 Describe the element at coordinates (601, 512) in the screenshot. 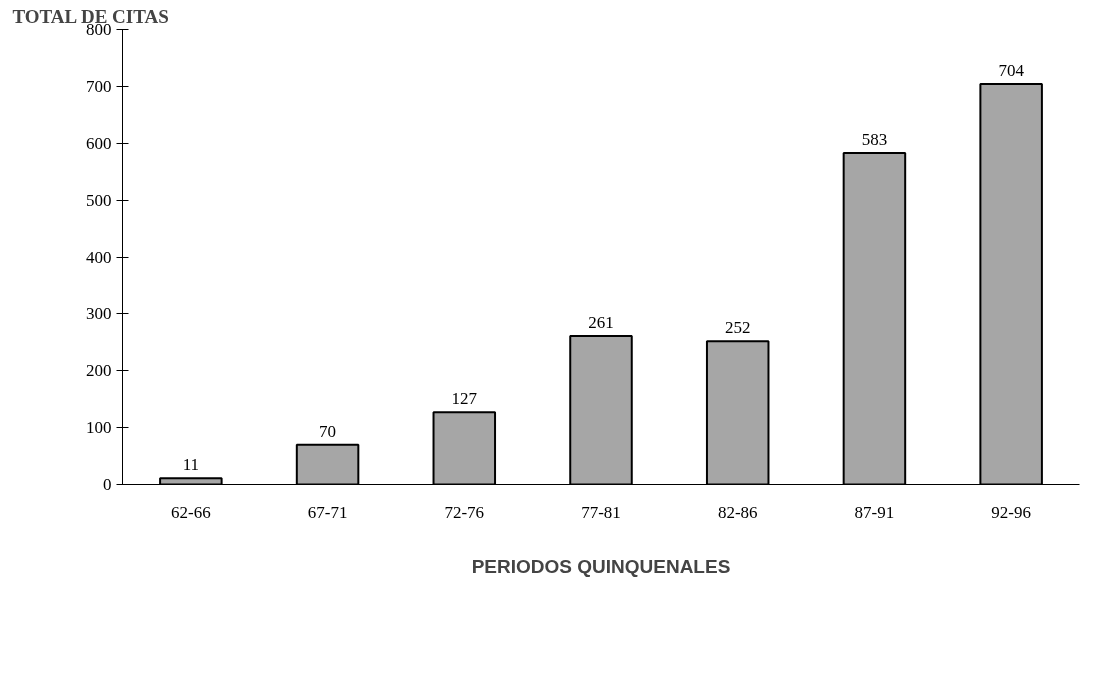

I see `x-tick-label: 77-81` at that location.